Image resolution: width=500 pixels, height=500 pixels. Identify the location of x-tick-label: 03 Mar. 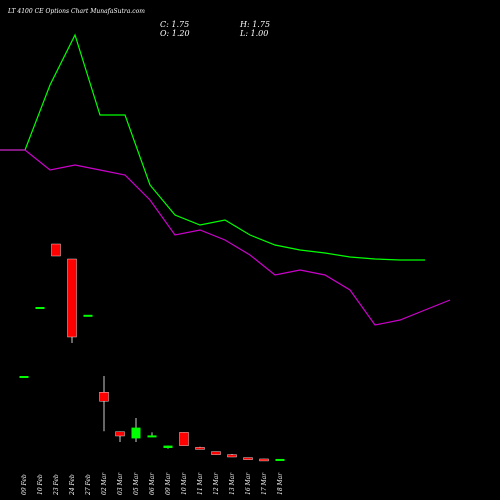
(120, 483).